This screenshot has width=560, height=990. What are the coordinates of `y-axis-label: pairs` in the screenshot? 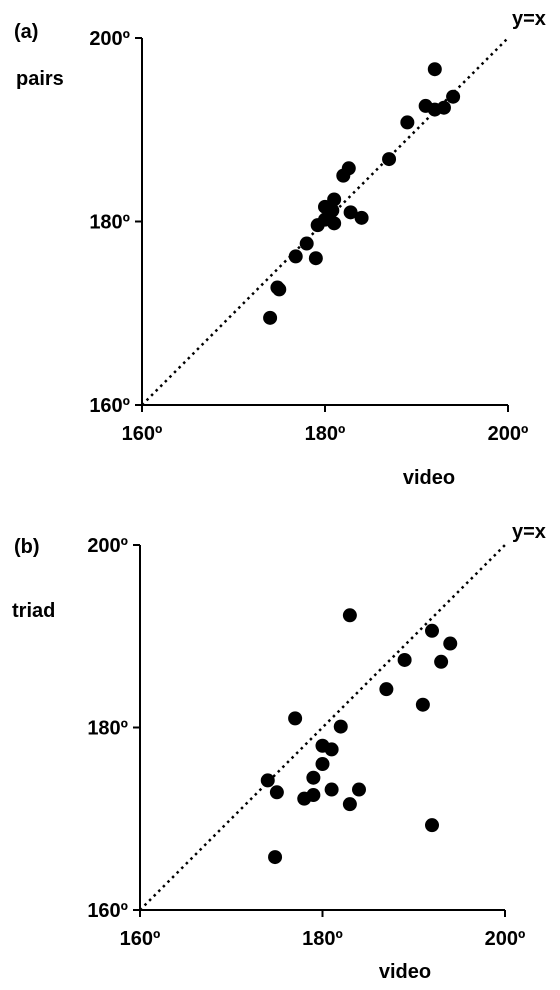 It's located at (40, 79).